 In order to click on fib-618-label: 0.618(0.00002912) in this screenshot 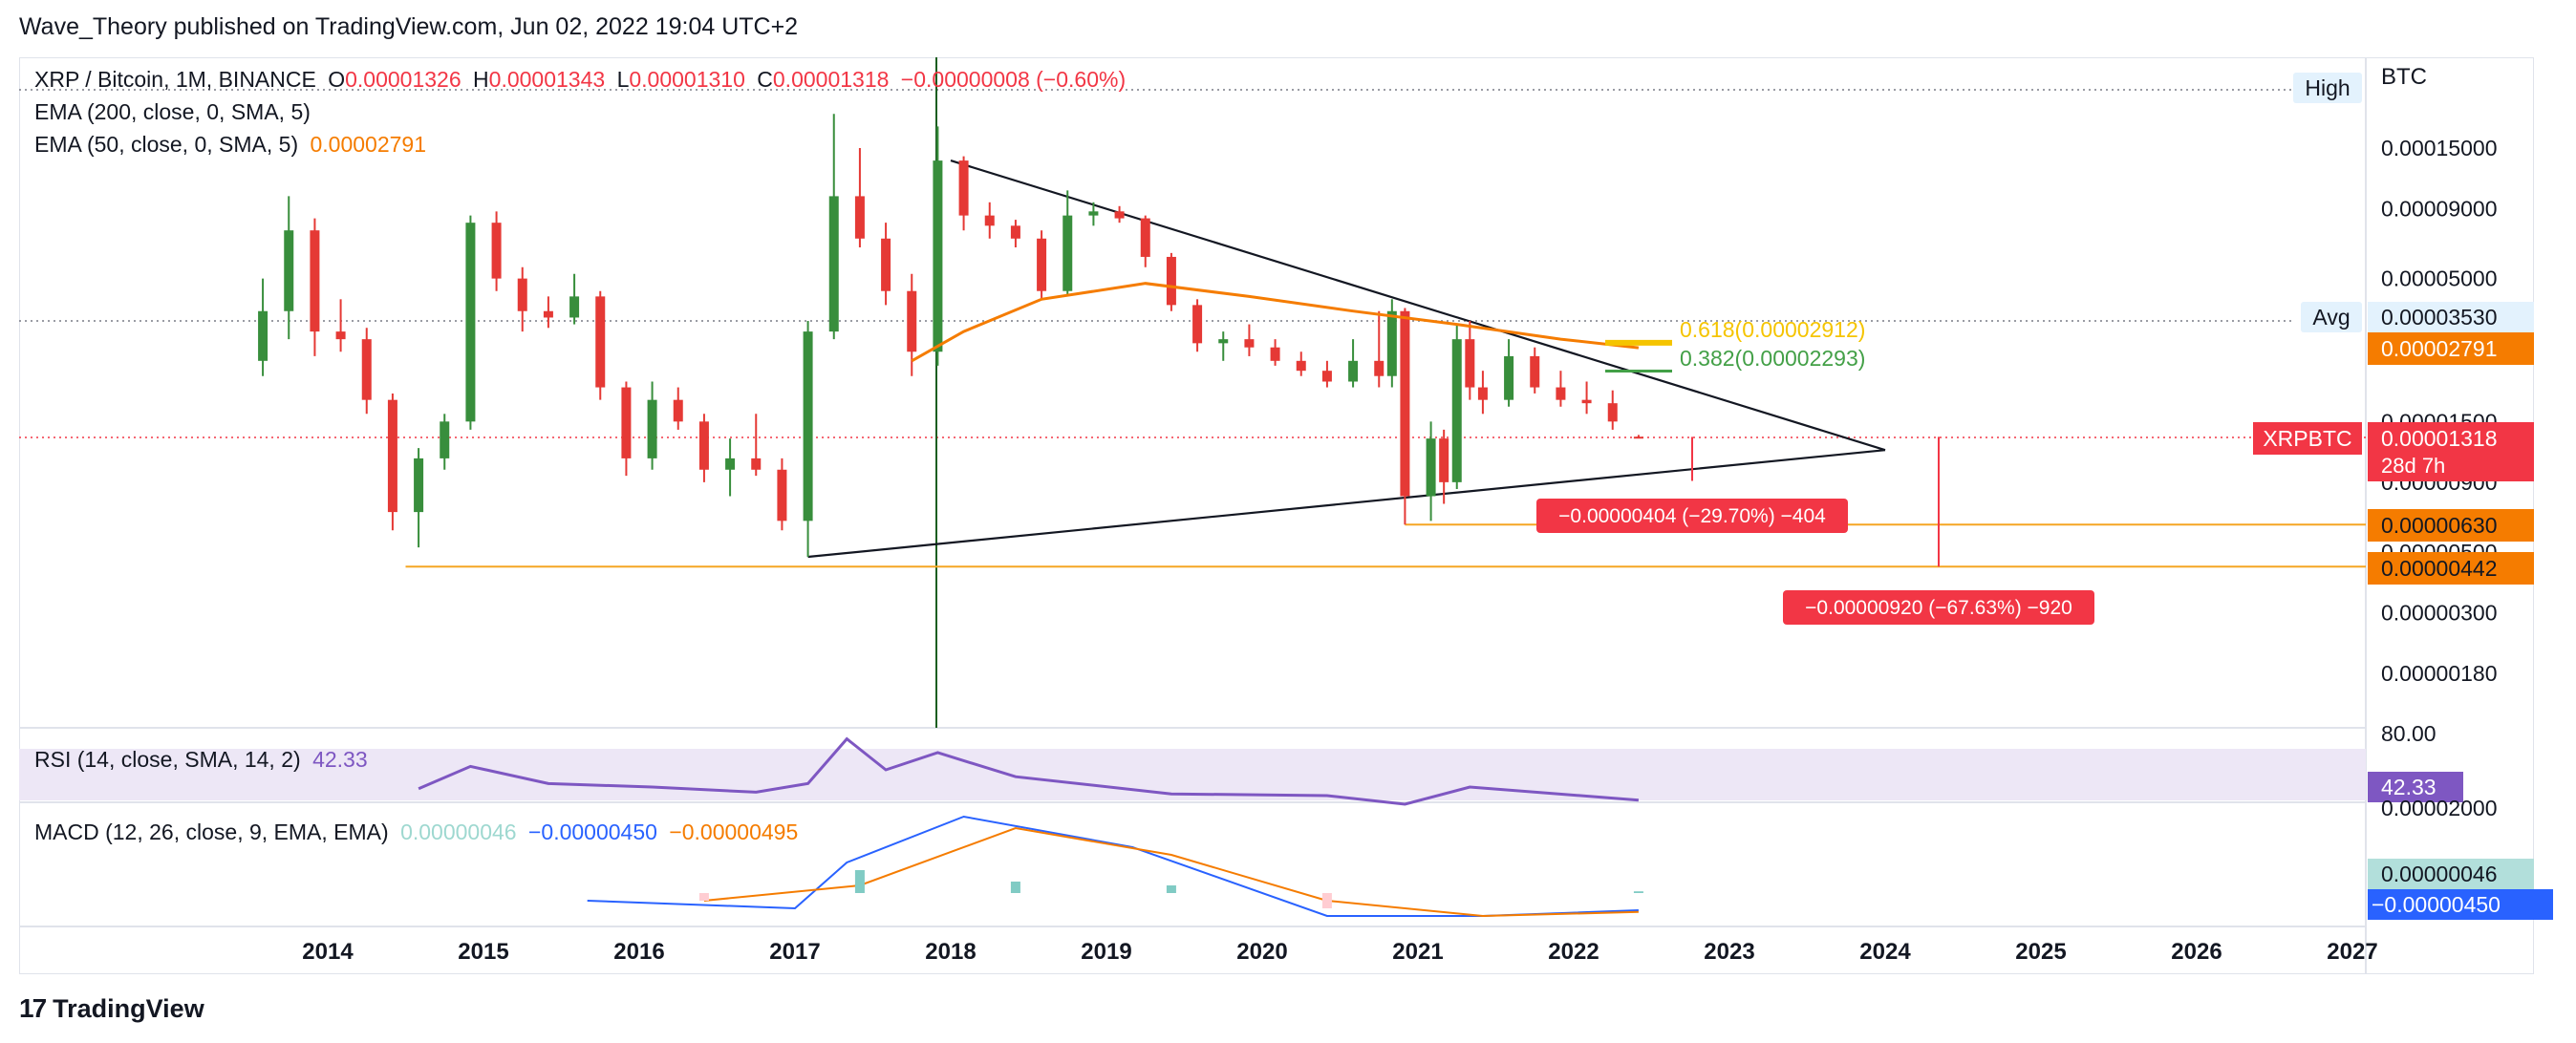, I will do `click(1772, 330)`.